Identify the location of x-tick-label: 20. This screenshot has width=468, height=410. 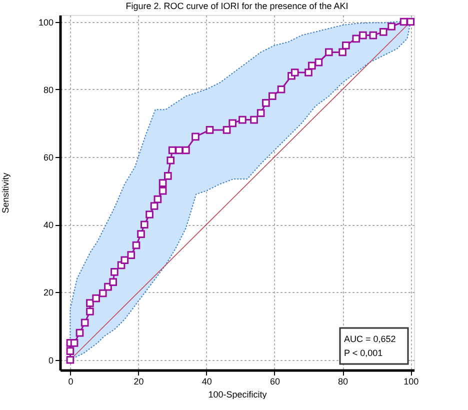
(139, 381).